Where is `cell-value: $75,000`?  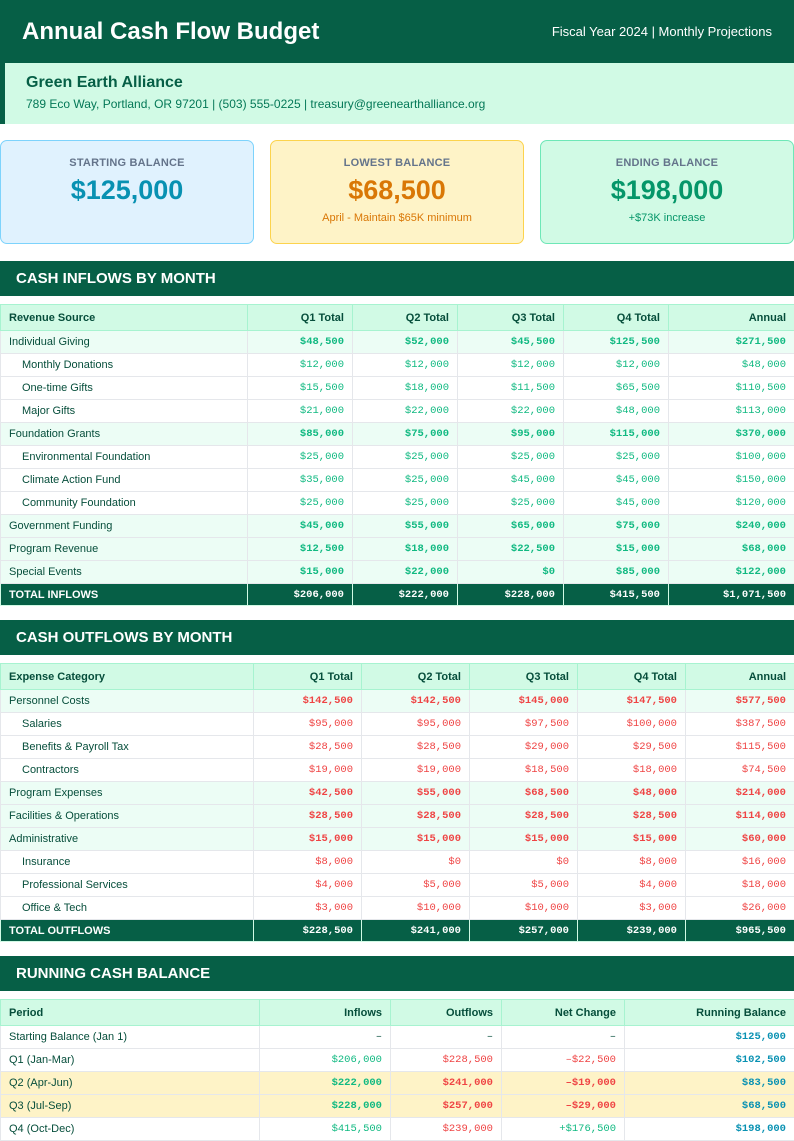
cell-value: $75,000 is located at coordinates (405, 434).